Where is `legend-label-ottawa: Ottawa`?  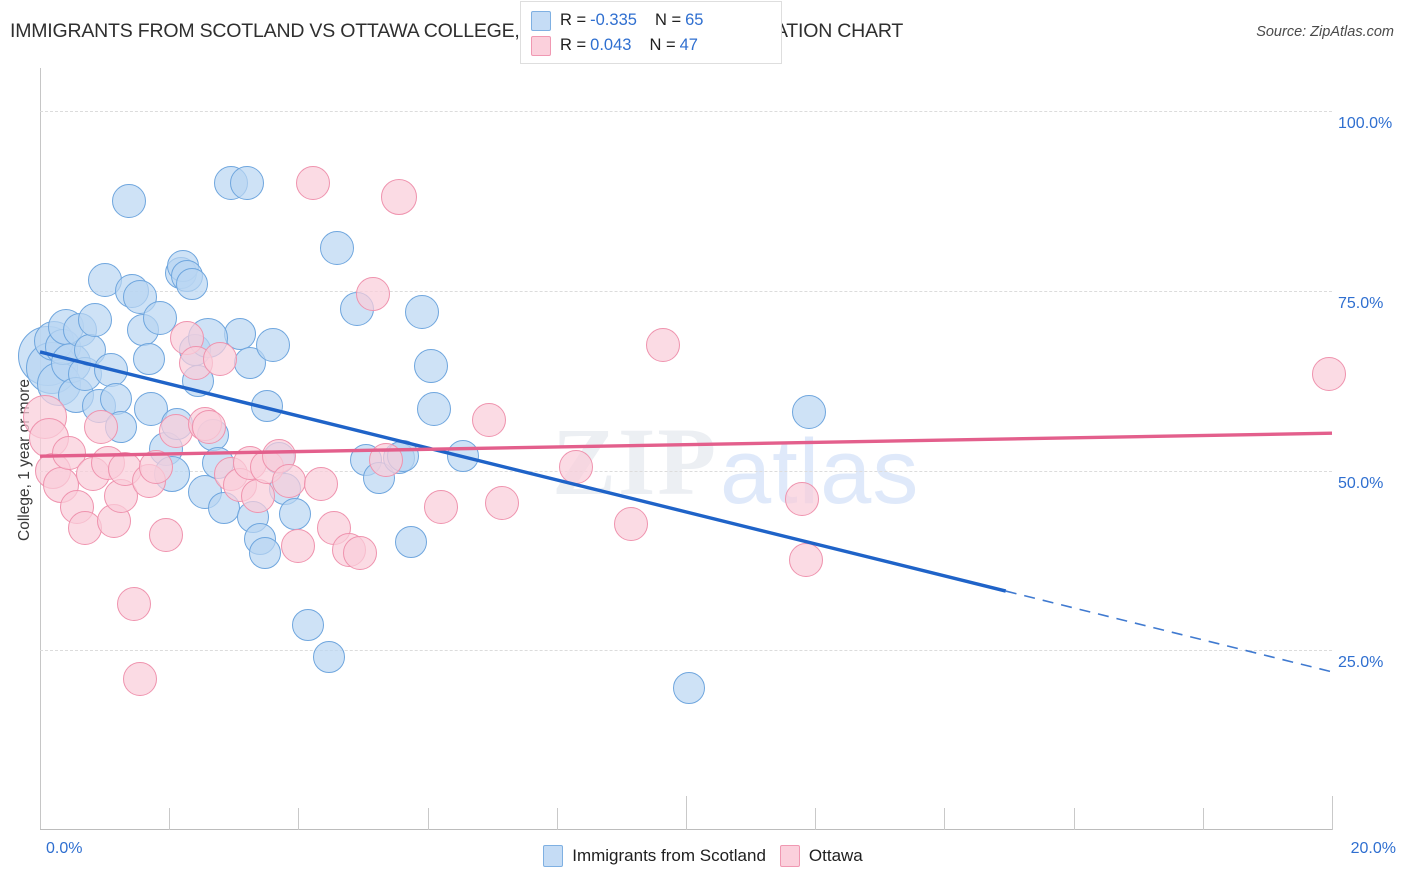
legend-label-ottawa: Ottawa is located at coordinates (835, 855).